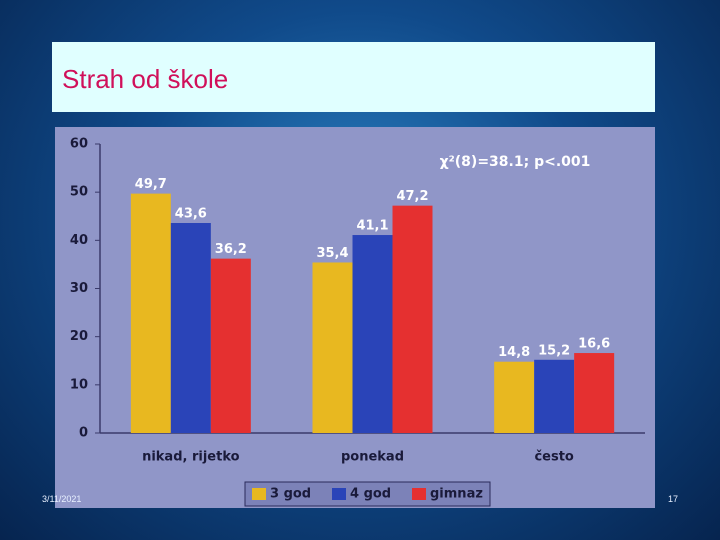  Describe the element at coordinates (353, 77) in the screenshot. I see `title-box: Strah od škole` at that location.